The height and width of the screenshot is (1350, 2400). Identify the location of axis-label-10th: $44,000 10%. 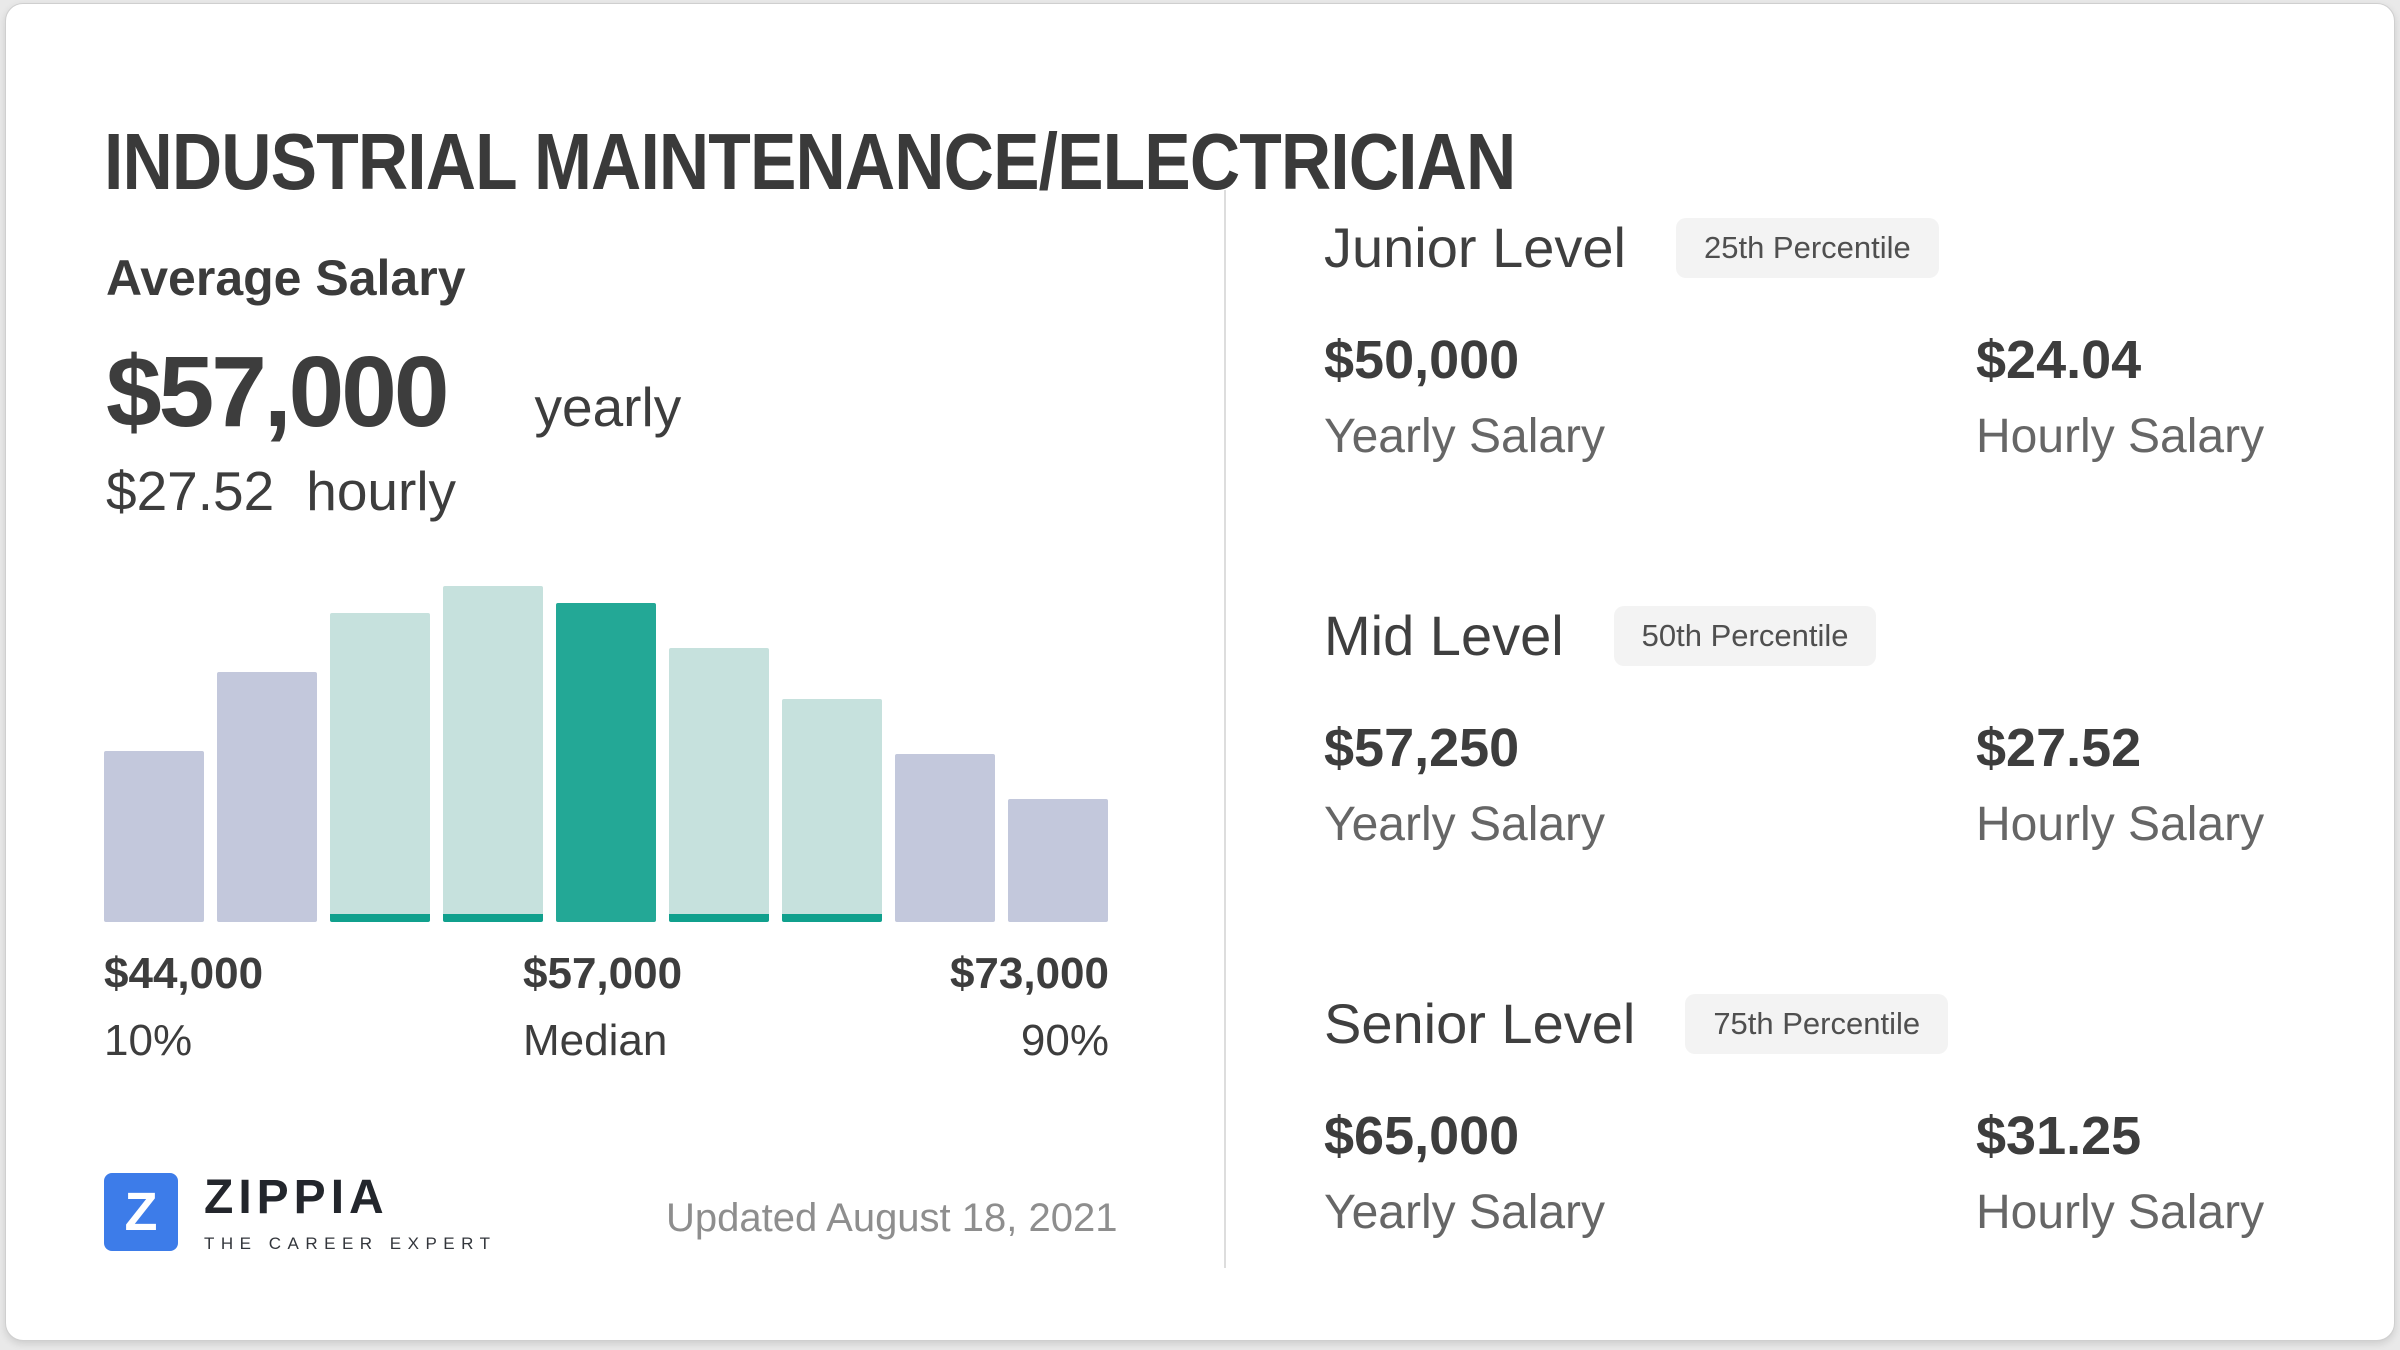
(183, 1007).